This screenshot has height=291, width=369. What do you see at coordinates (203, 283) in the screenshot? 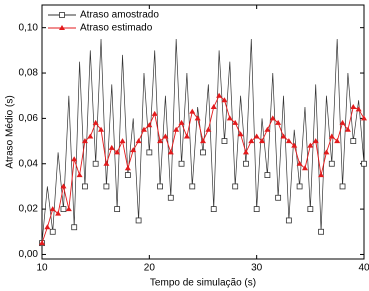
I see `x-axis-label: Tempo de simulação (s)` at bounding box center [203, 283].